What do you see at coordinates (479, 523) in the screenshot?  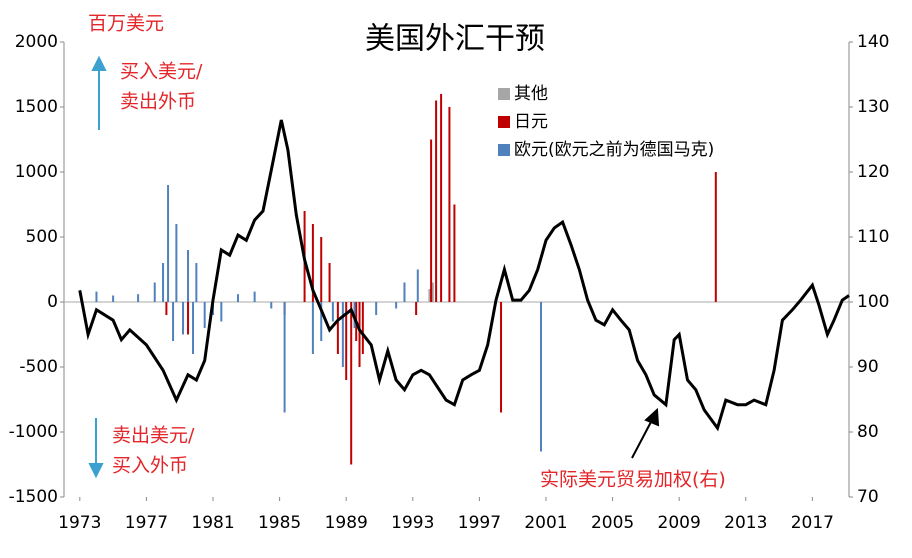 I see `x-tick-label: 1997` at bounding box center [479, 523].